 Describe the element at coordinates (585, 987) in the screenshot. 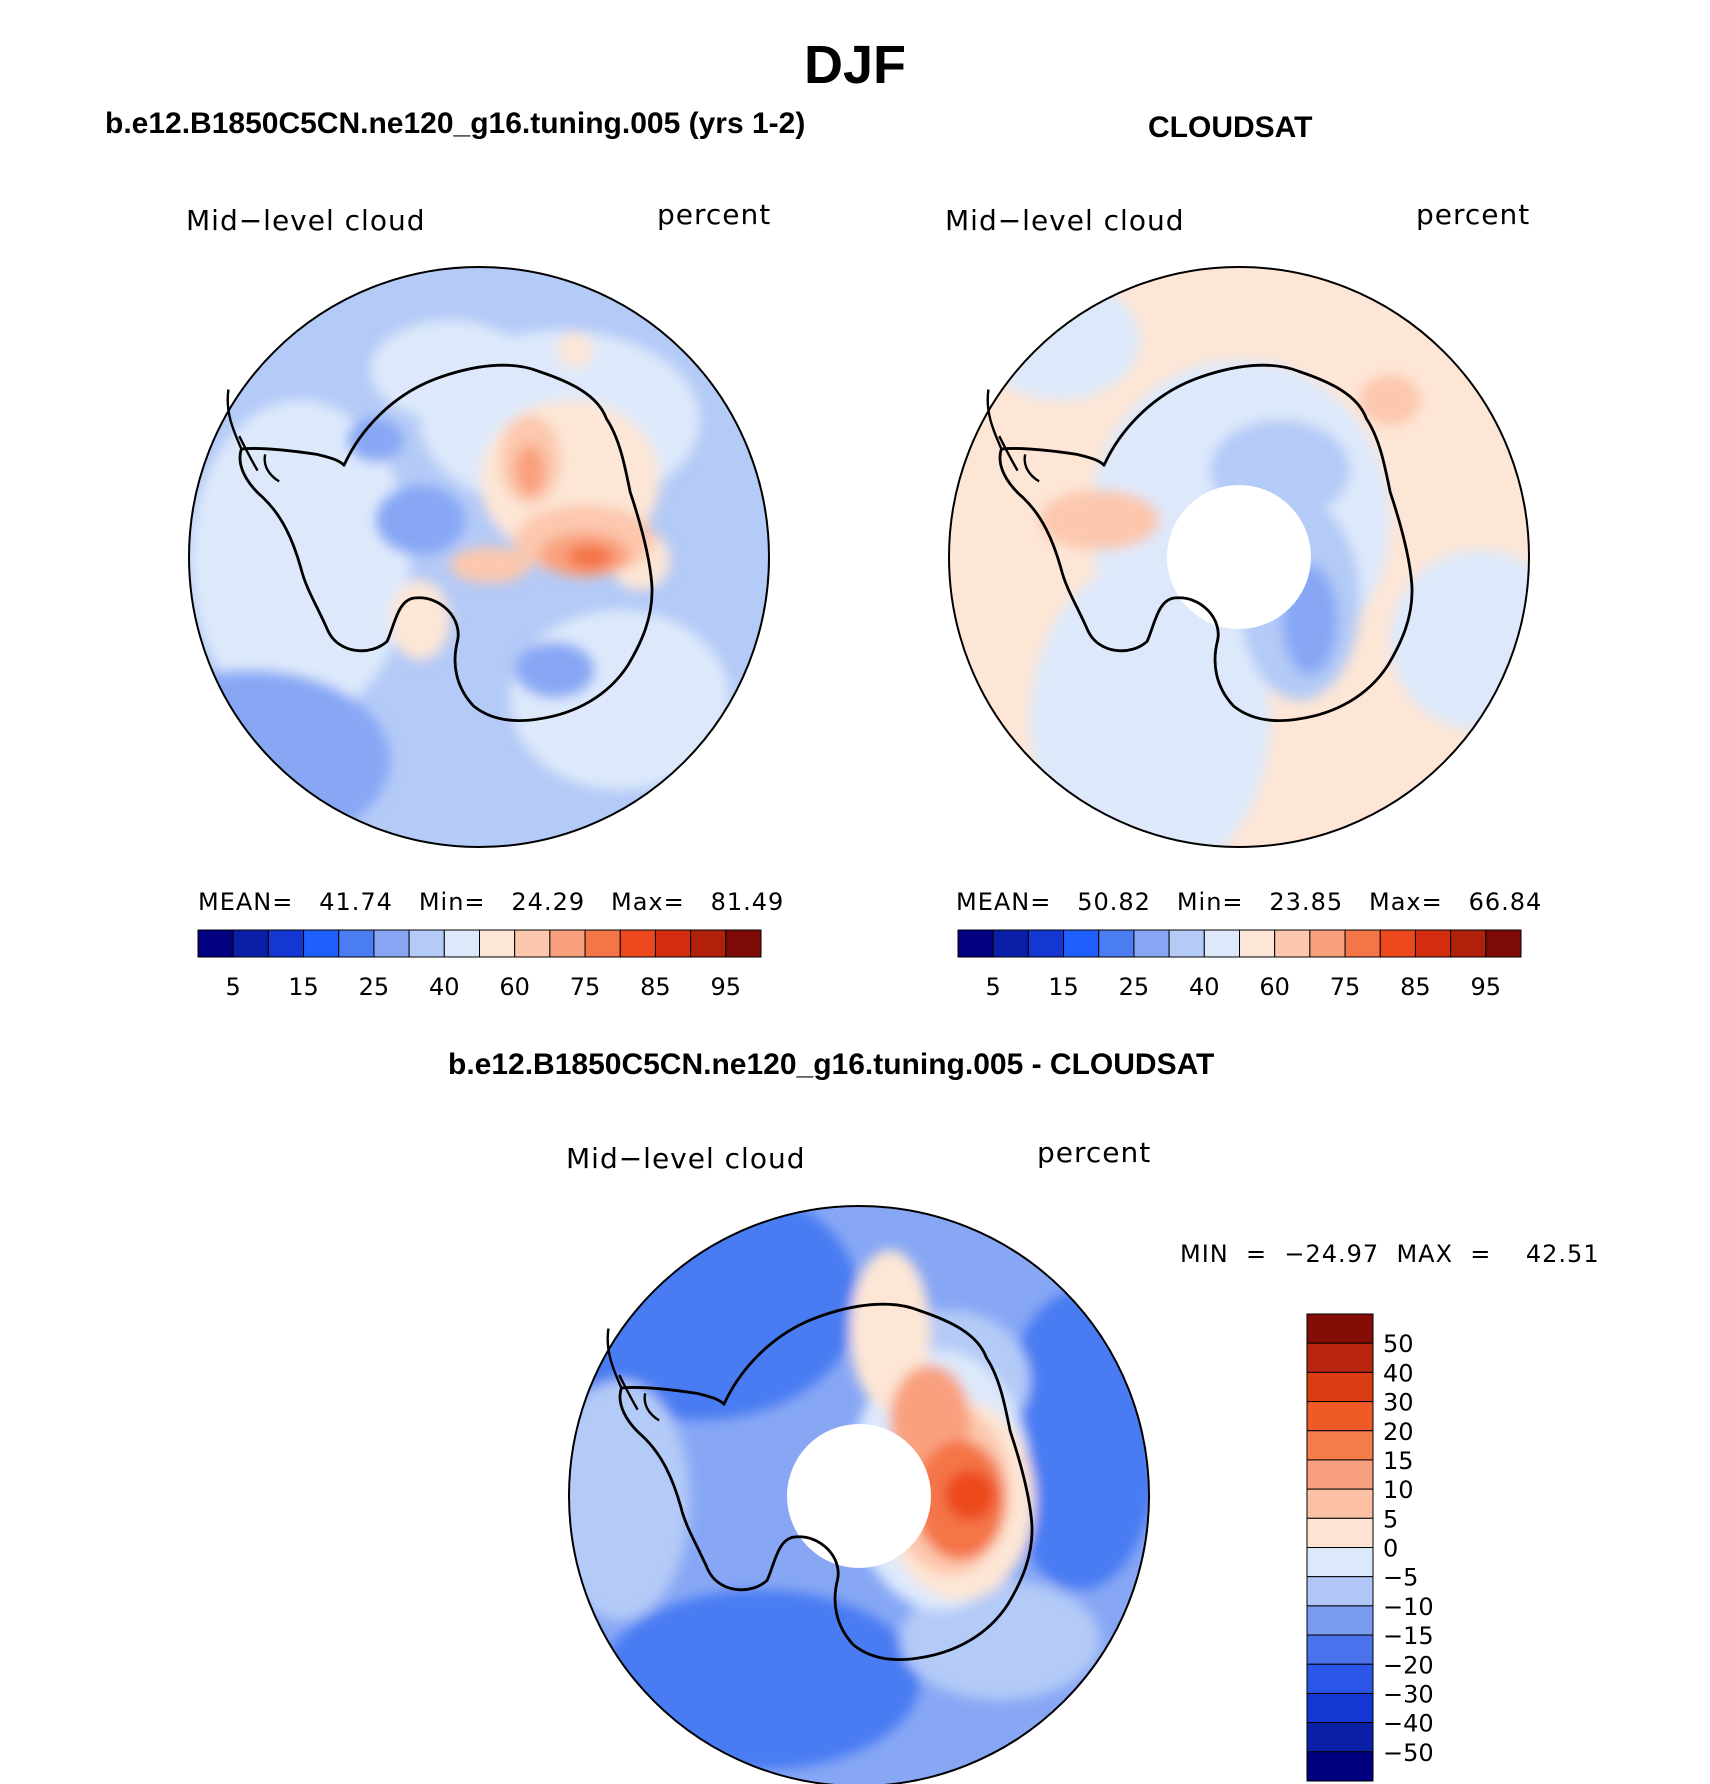

I see `panel-1-colorbar-tick-label: 75` at that location.